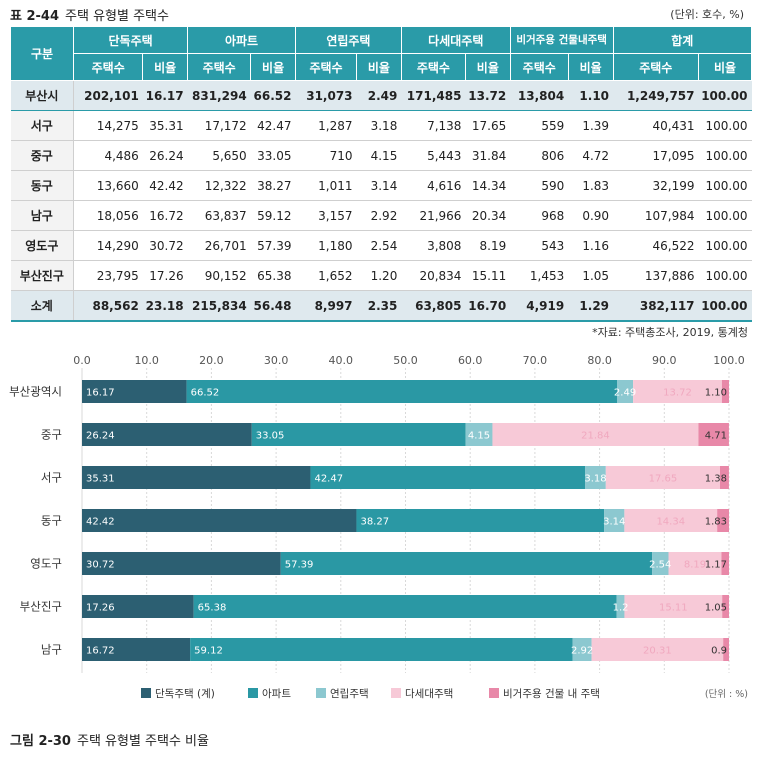 The image size is (758, 760). What do you see at coordinates (379, 215) in the screenshot?
I see `cell-ratio: 2.92` at bounding box center [379, 215].